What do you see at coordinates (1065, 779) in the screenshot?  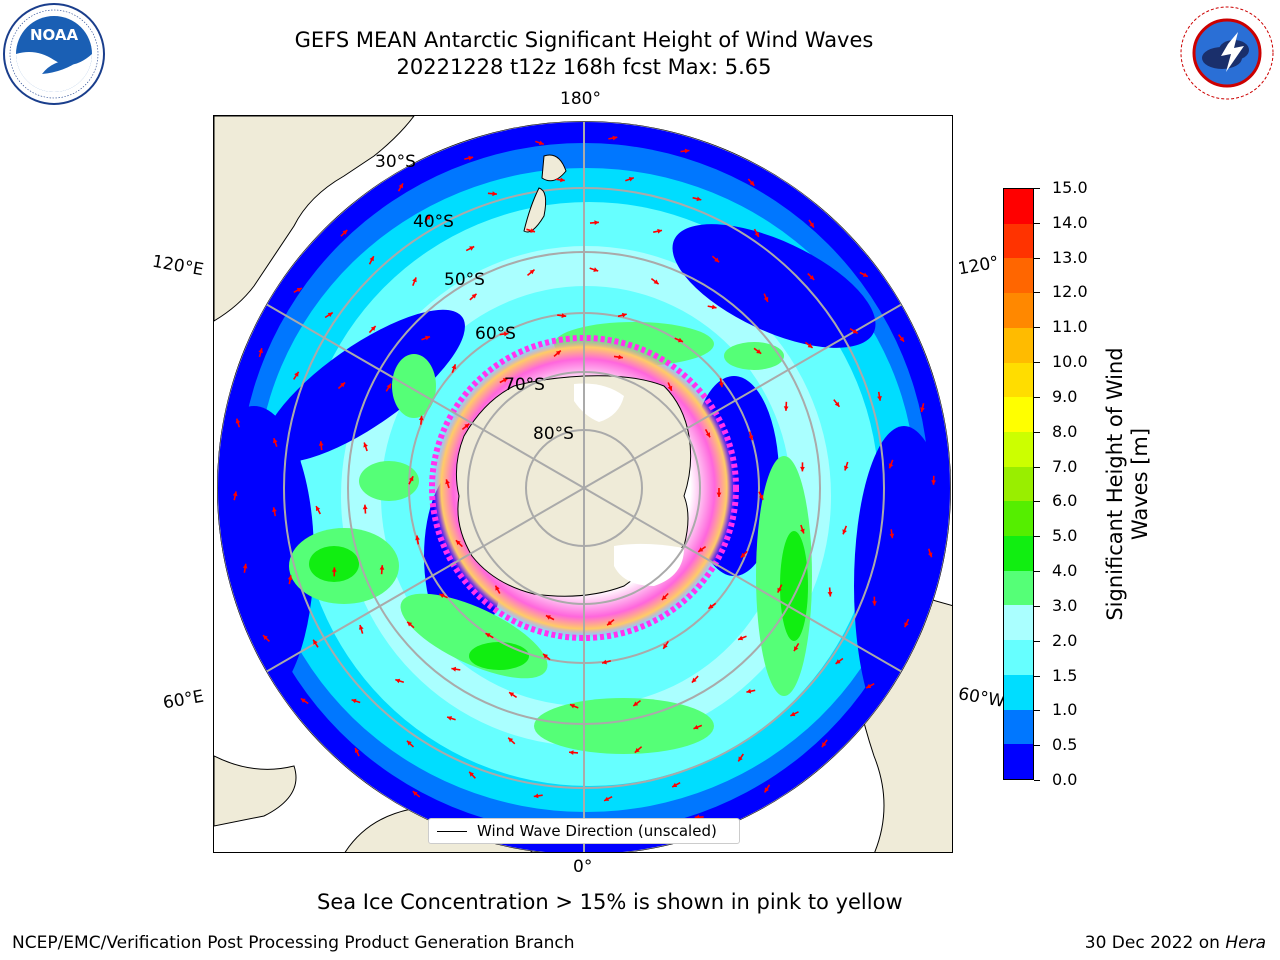 I see `colorbar-tick-label: 0.0` at bounding box center [1065, 779].